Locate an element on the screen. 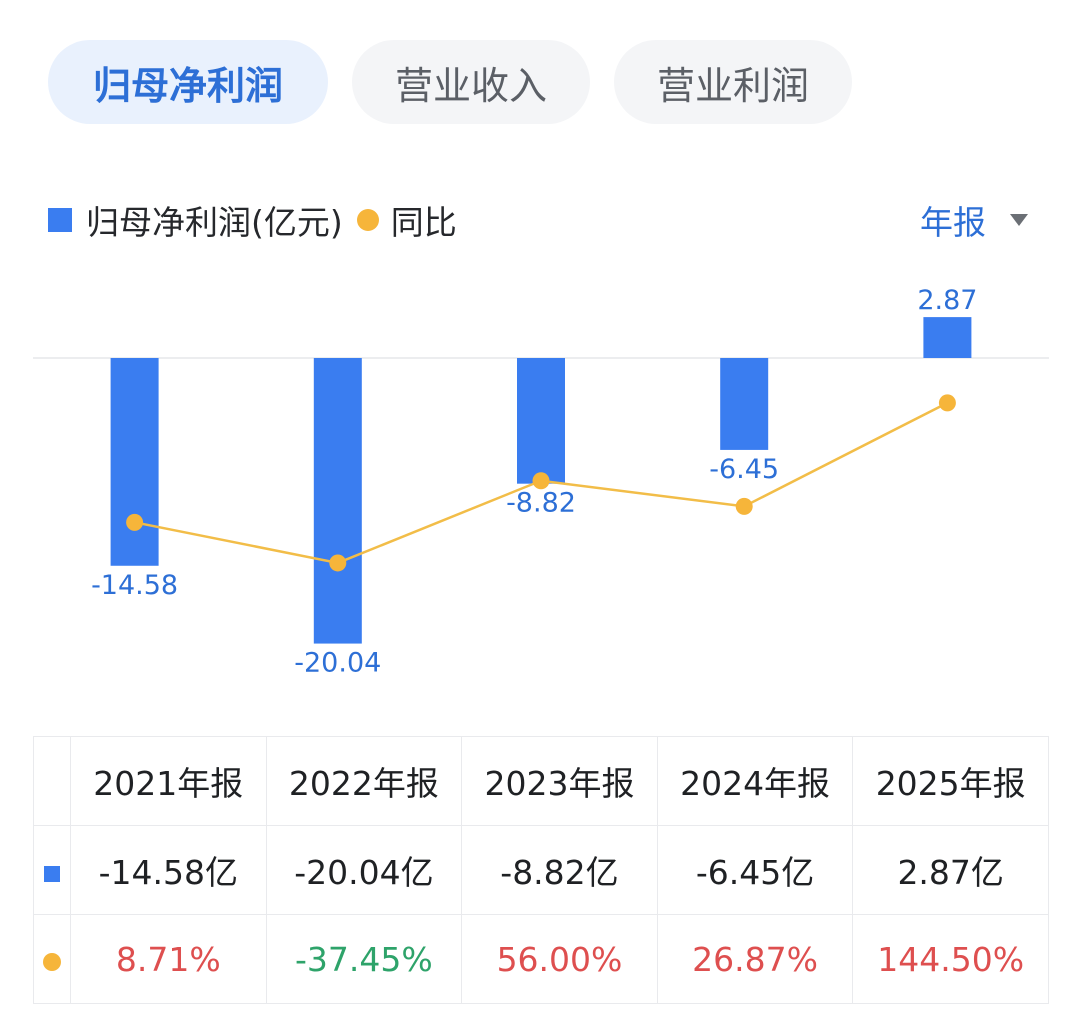 This screenshot has width=1080, height=1016. bar-value-label: 2.87 is located at coordinates (947, 300).